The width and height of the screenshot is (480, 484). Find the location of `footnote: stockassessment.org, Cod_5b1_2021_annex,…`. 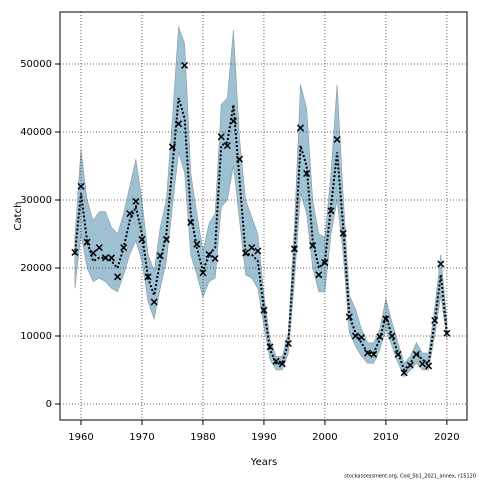

footnote: stockassessment.org, Cod_5b1_2021_annex,… is located at coordinates (410, 477).